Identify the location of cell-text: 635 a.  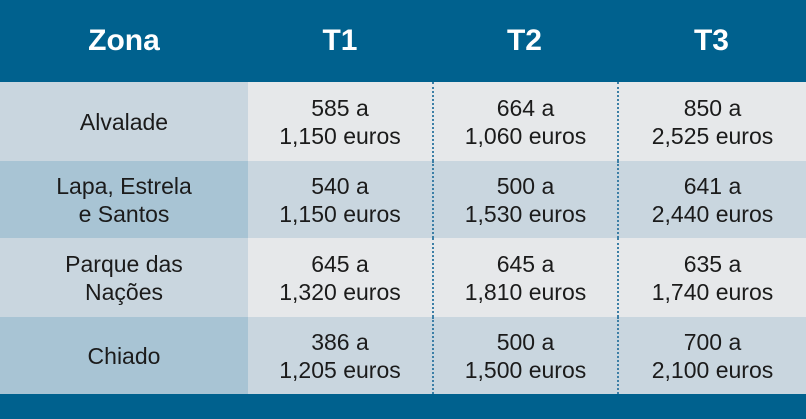
(712, 263).